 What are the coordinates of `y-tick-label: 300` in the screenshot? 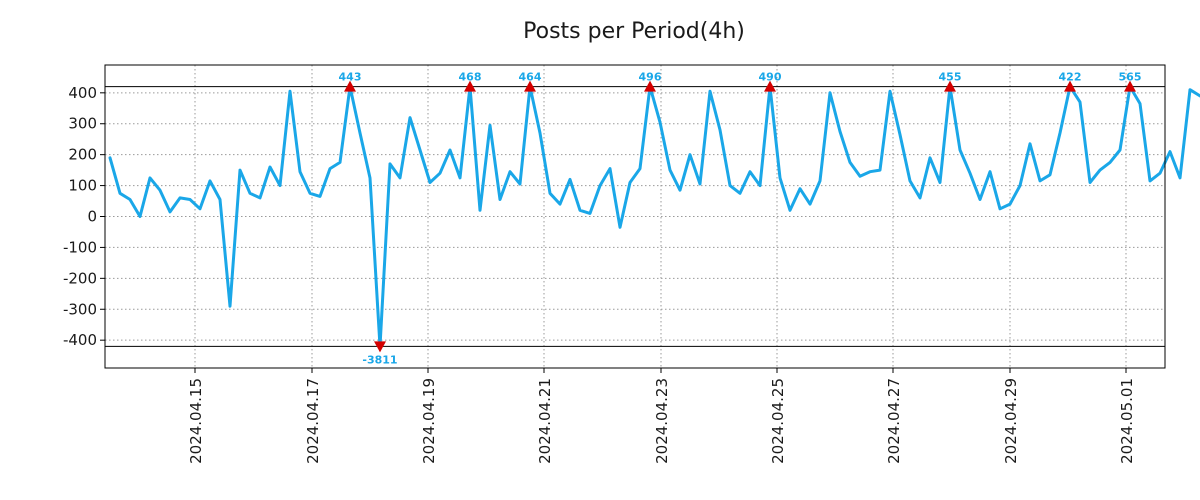 It's located at (82, 124).